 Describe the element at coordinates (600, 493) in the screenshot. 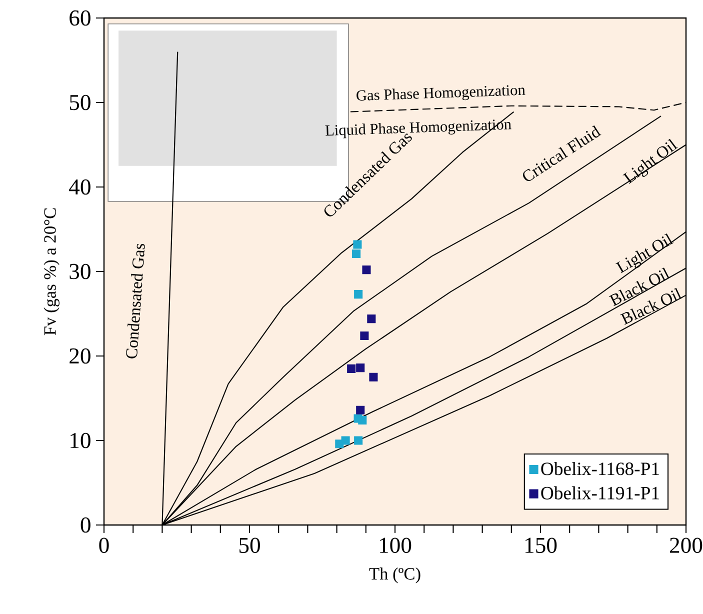

I see `legend-label: Obelix-1191-P1` at that location.